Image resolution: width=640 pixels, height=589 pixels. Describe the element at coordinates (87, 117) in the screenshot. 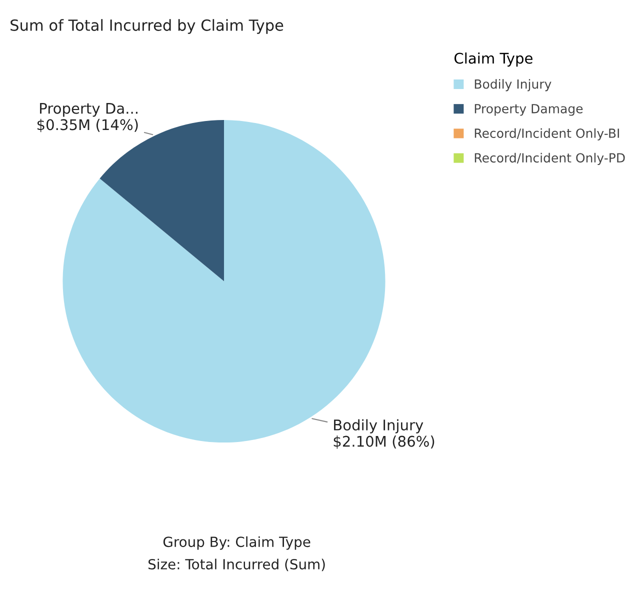

I see `data-label: Property Da... $0.35M (14%)` at that location.